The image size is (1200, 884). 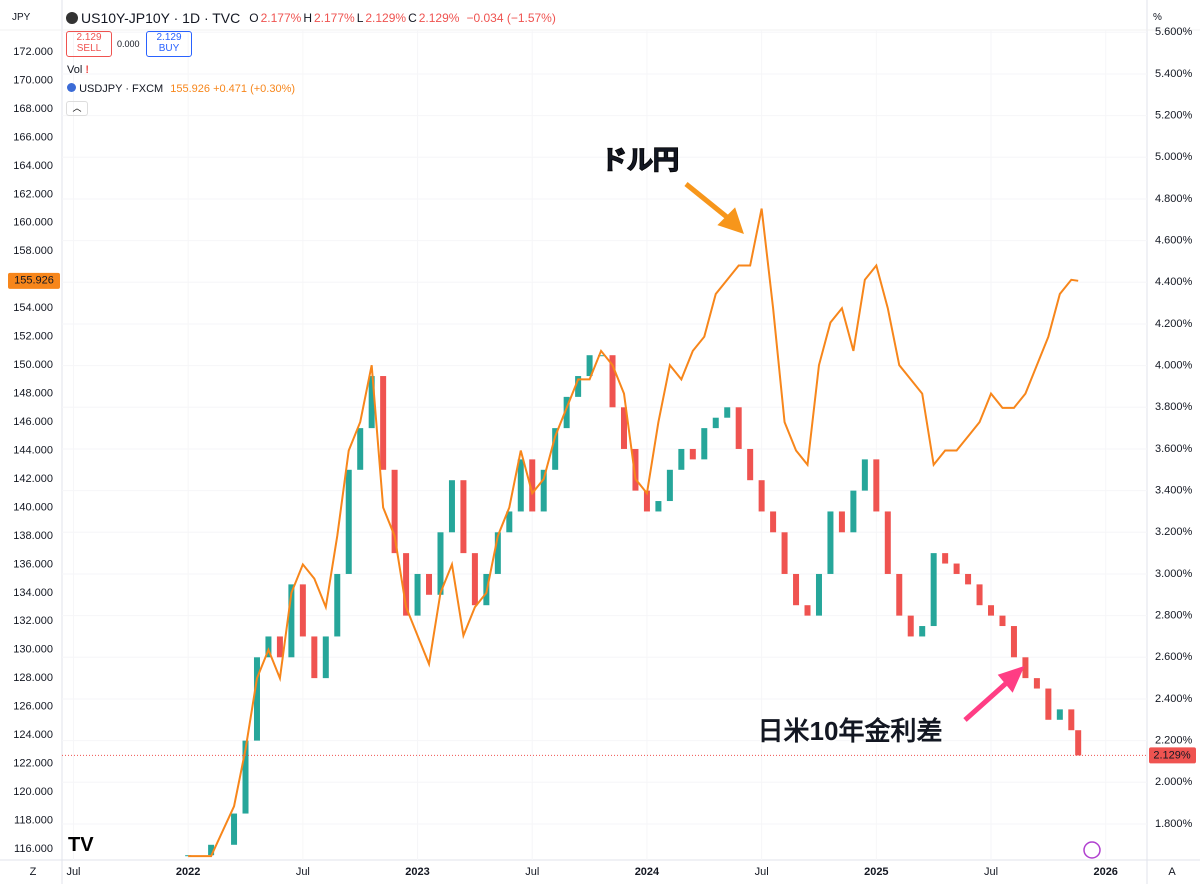 What do you see at coordinates (1174, 324) in the screenshot?
I see `y2-tick-label: 4.200%` at bounding box center [1174, 324].